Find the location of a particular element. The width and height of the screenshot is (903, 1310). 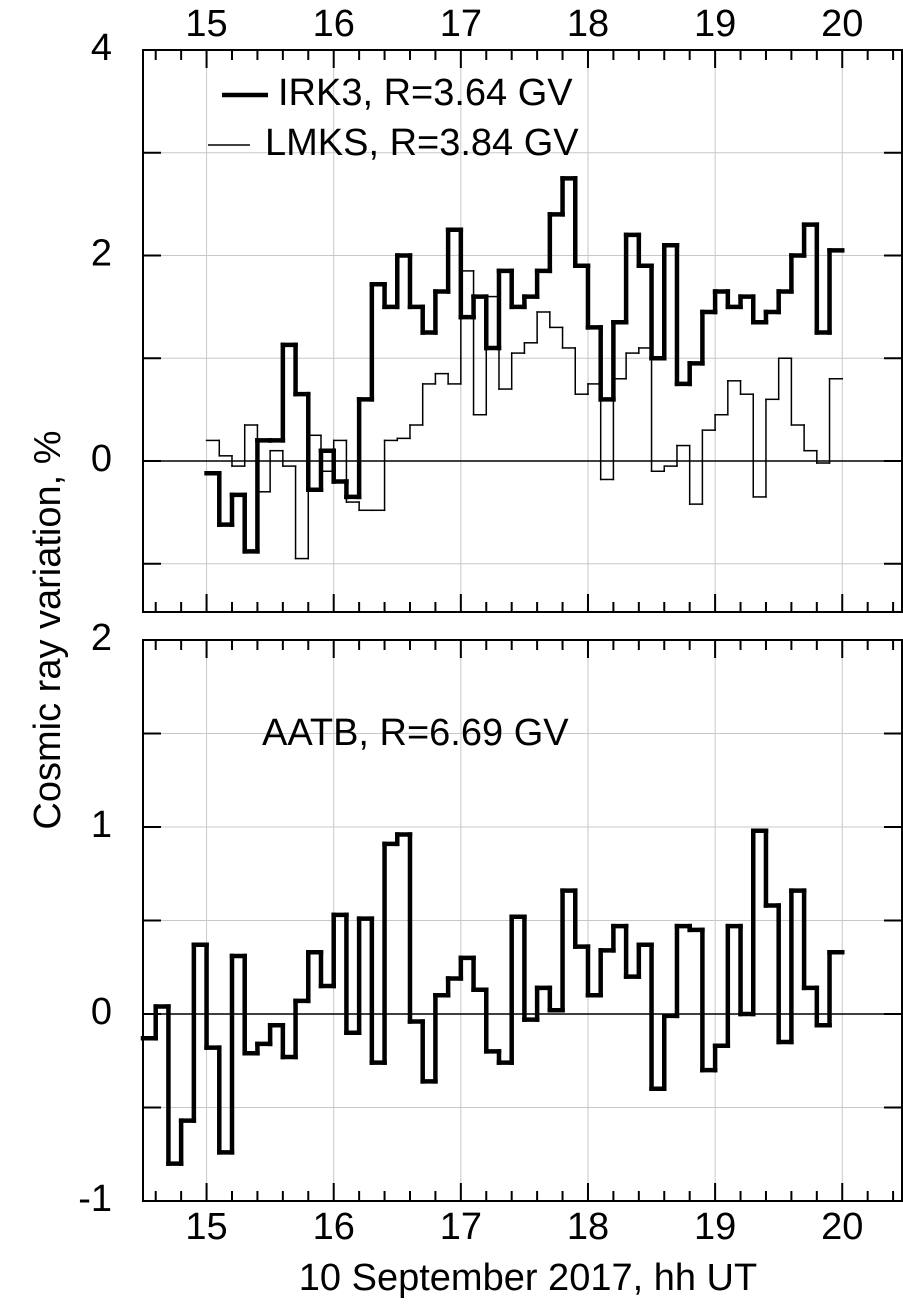

y-tick-label: 4 is located at coordinates (101, 48).